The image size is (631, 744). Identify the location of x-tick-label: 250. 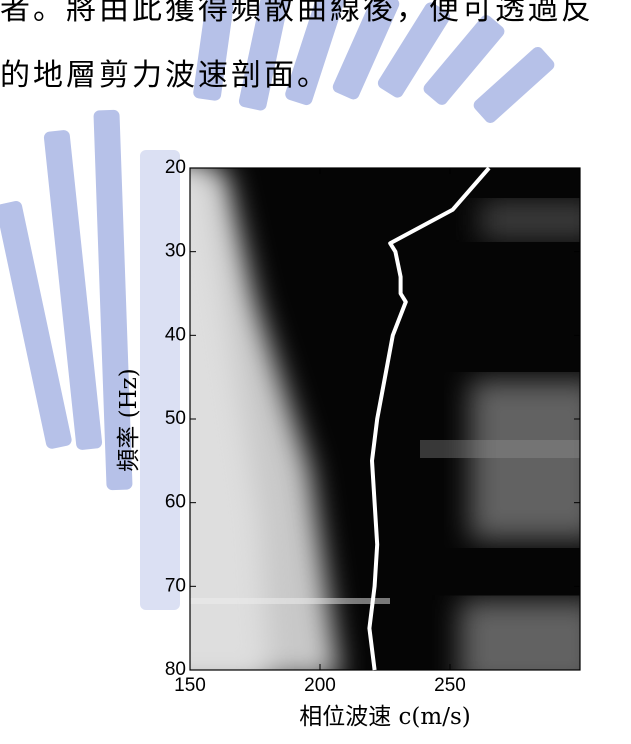
(450, 685).